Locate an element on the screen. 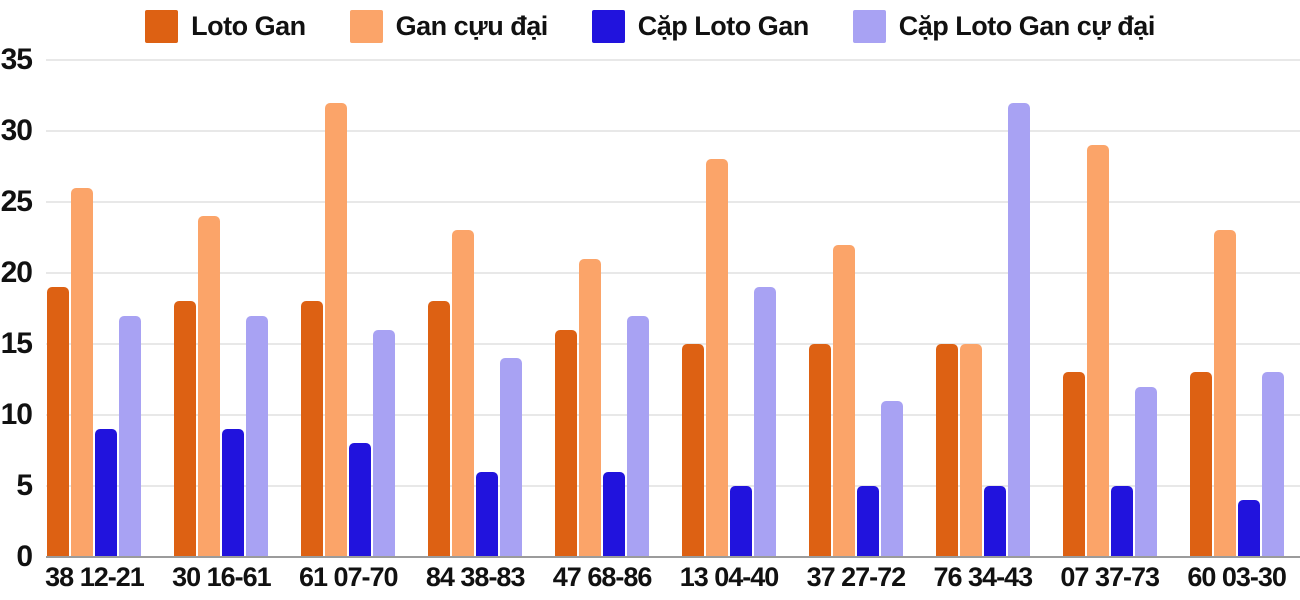 The height and width of the screenshot is (600, 1300). x-tick-label-3: 84 38-83 is located at coordinates (475, 577).